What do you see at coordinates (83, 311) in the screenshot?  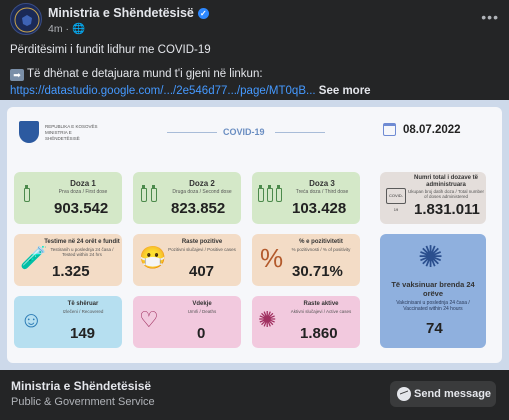 I see `card-subtitle: Izlečeni / Recovered` at bounding box center [83, 311].